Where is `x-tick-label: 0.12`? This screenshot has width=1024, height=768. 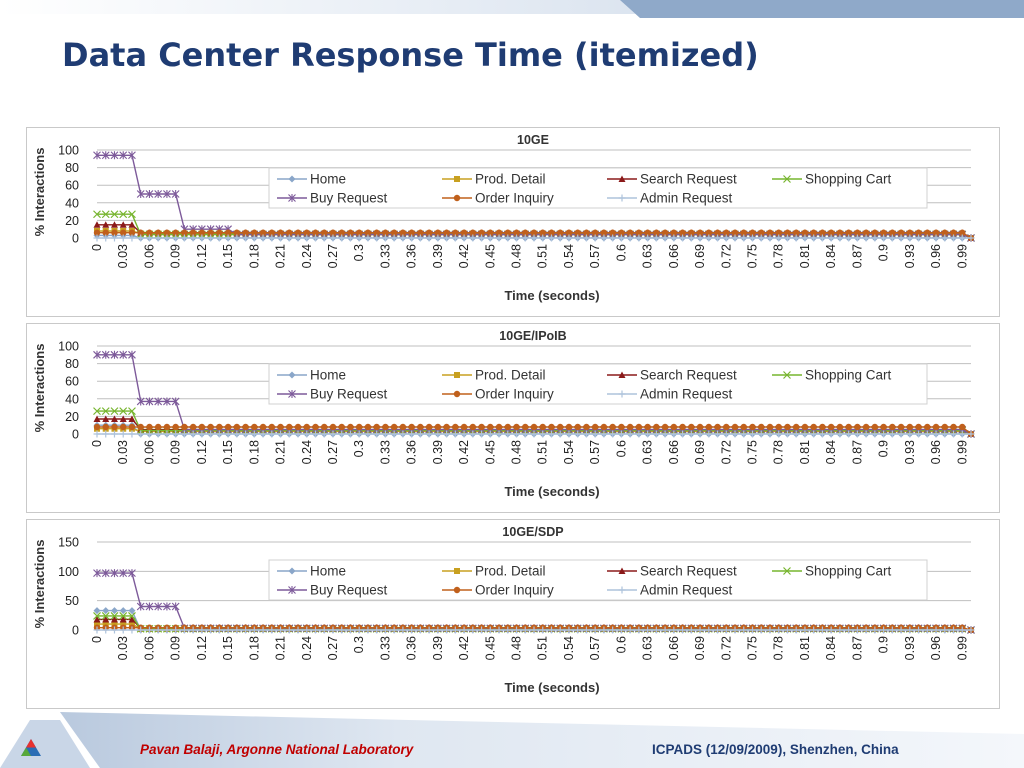 x-tick-label: 0.12 is located at coordinates (202, 256).